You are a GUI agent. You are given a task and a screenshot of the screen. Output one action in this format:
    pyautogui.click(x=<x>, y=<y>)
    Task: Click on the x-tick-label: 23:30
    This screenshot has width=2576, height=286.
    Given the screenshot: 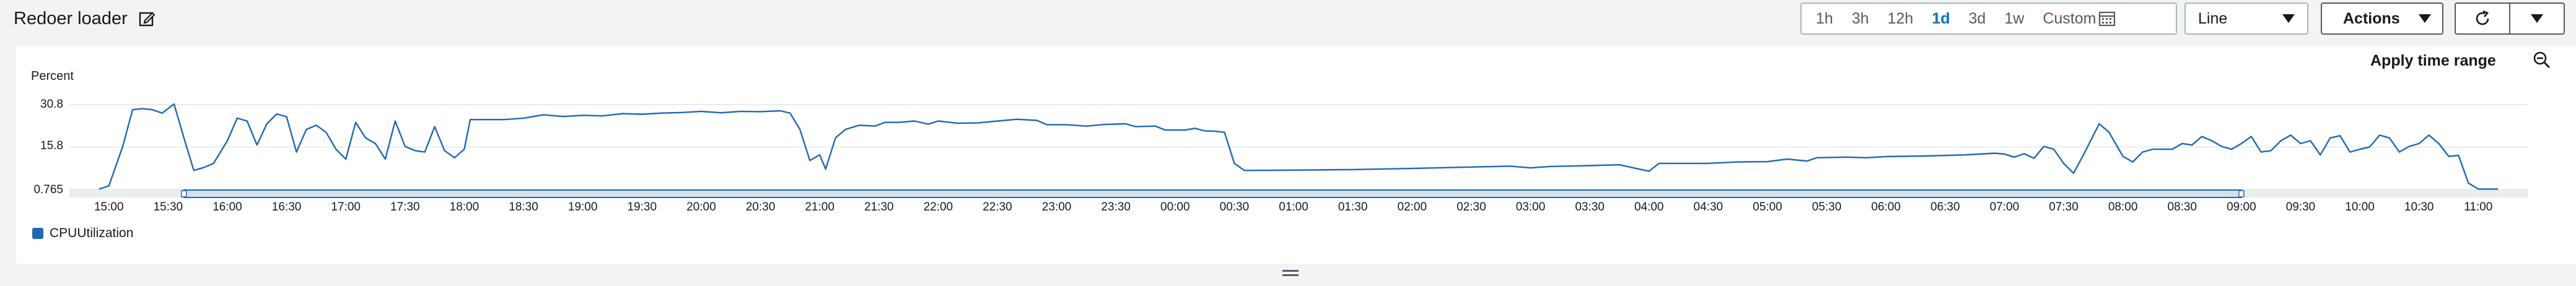 What is the action you would take?
    pyautogui.click(x=1116, y=207)
    